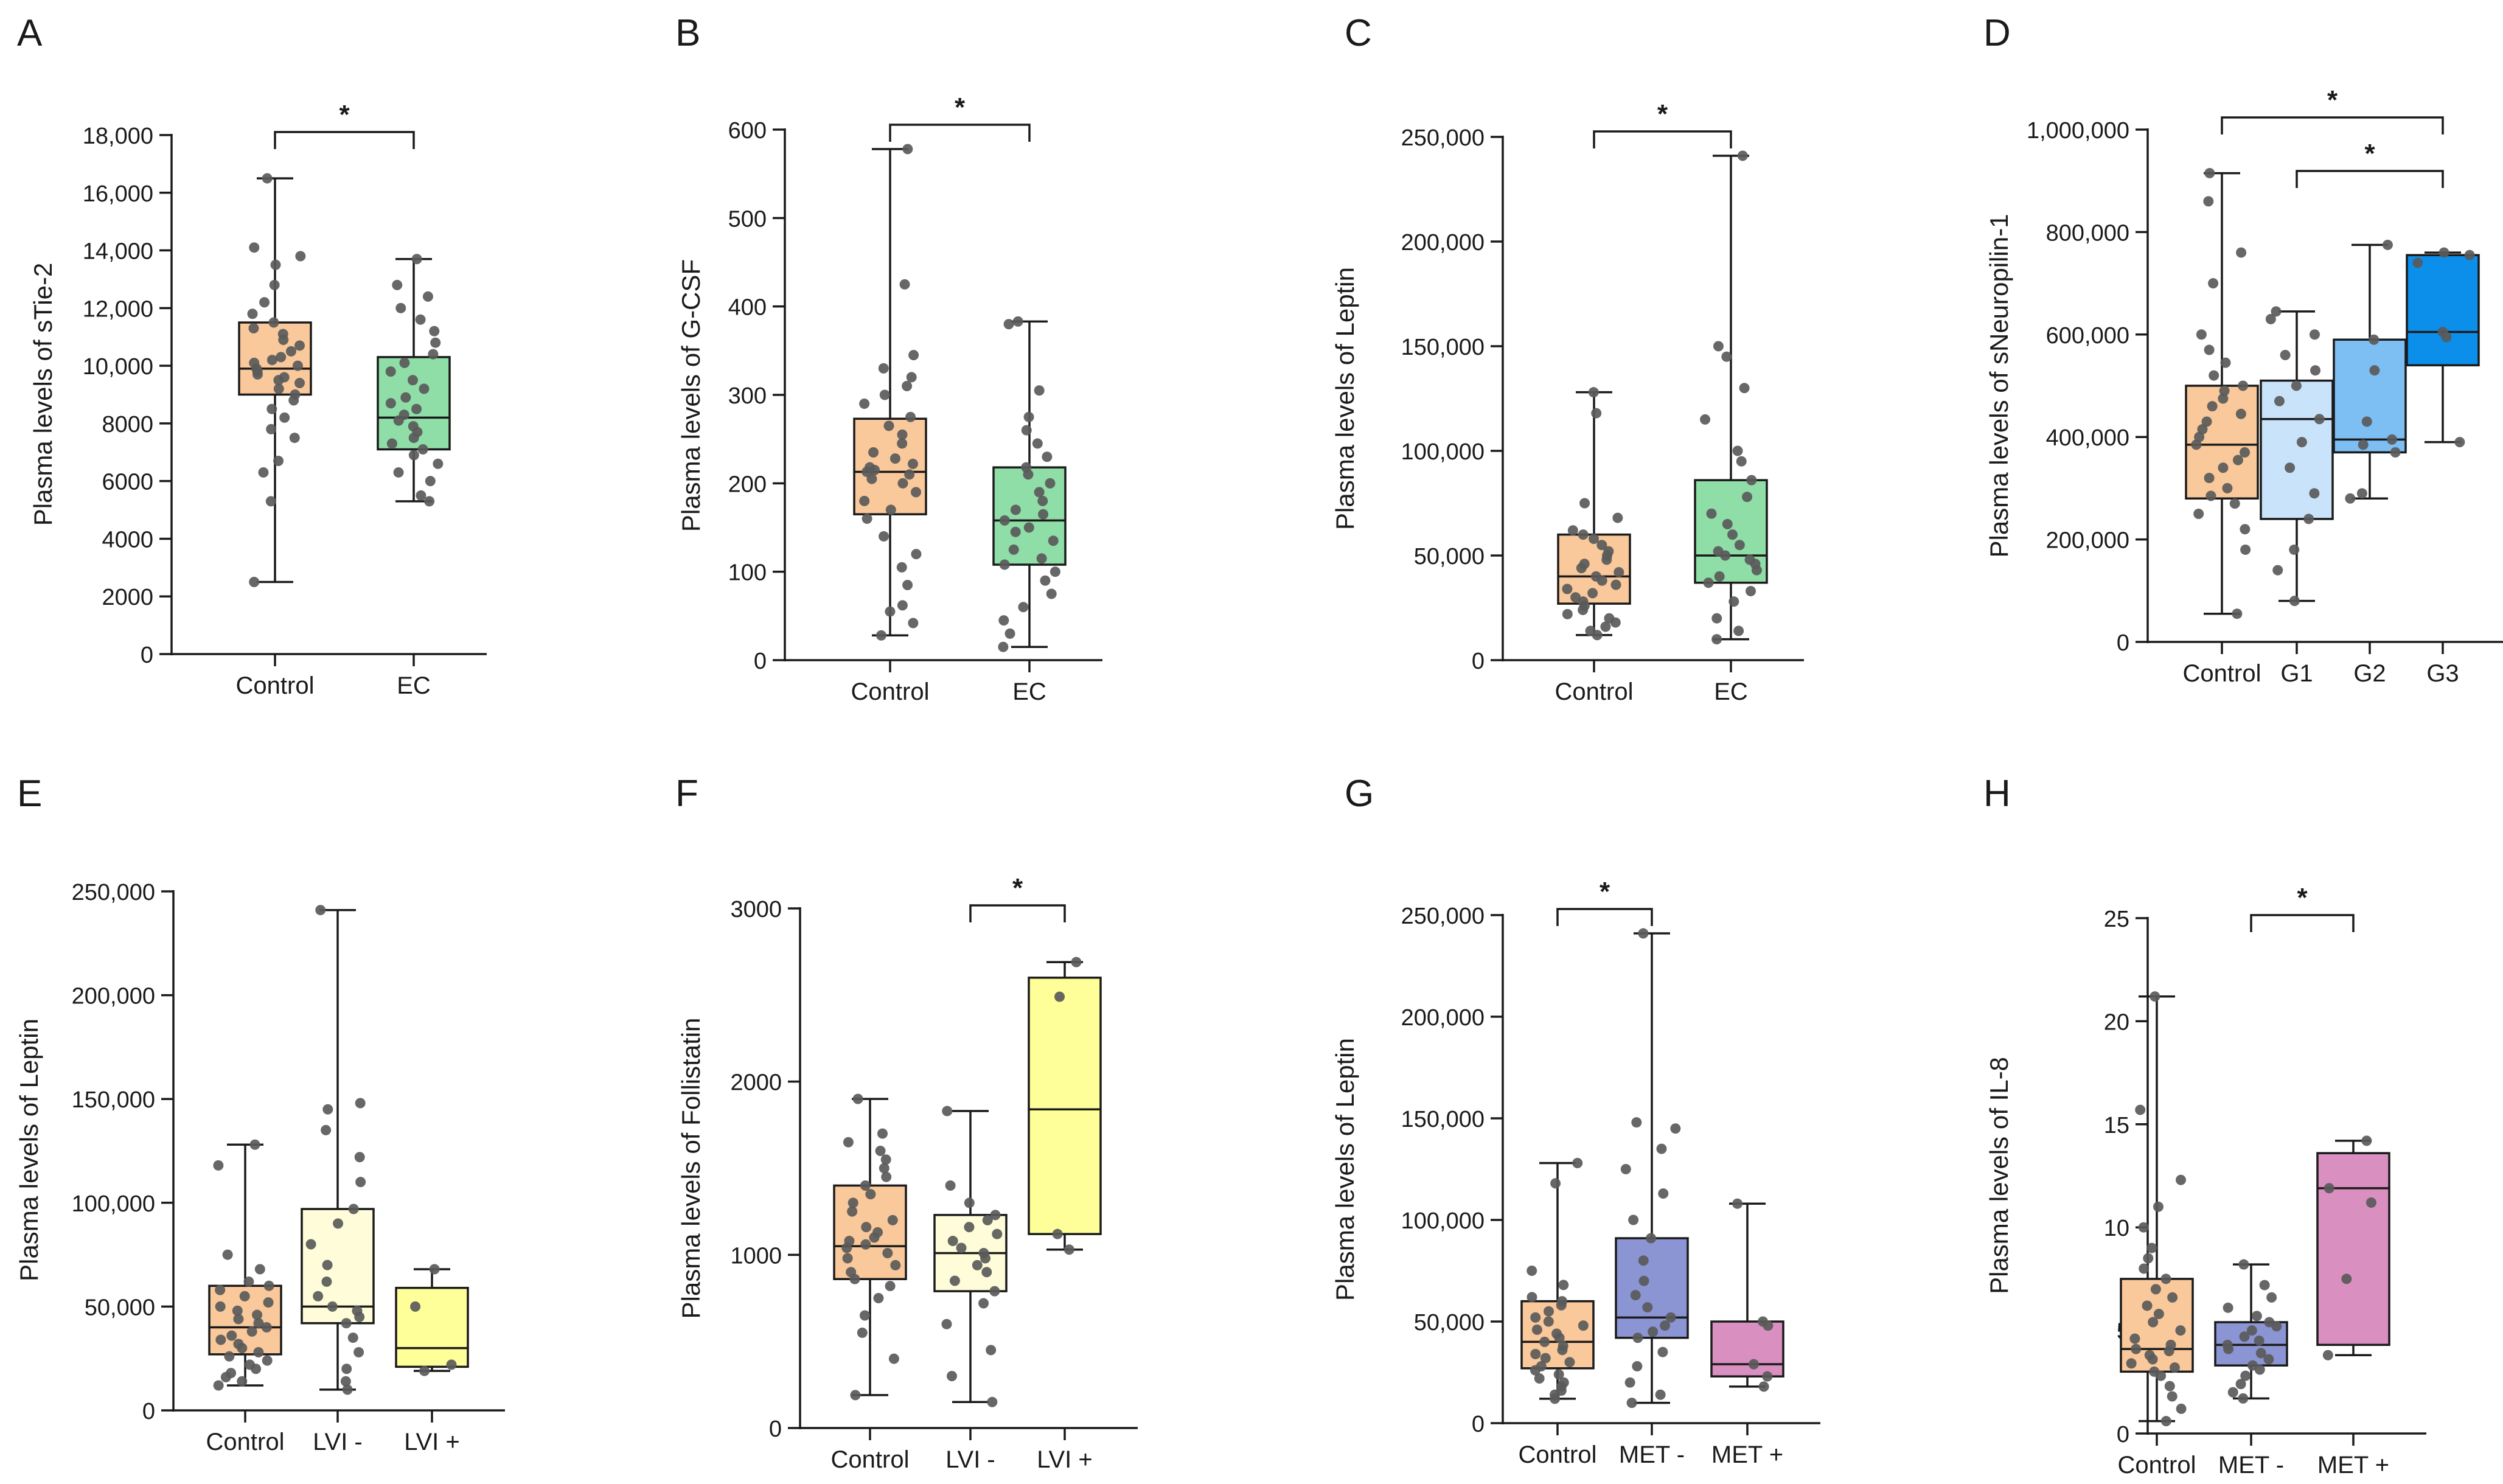  Describe the element at coordinates (2087, 336) in the screenshot. I see `y-tick-label: 600,000` at that location.